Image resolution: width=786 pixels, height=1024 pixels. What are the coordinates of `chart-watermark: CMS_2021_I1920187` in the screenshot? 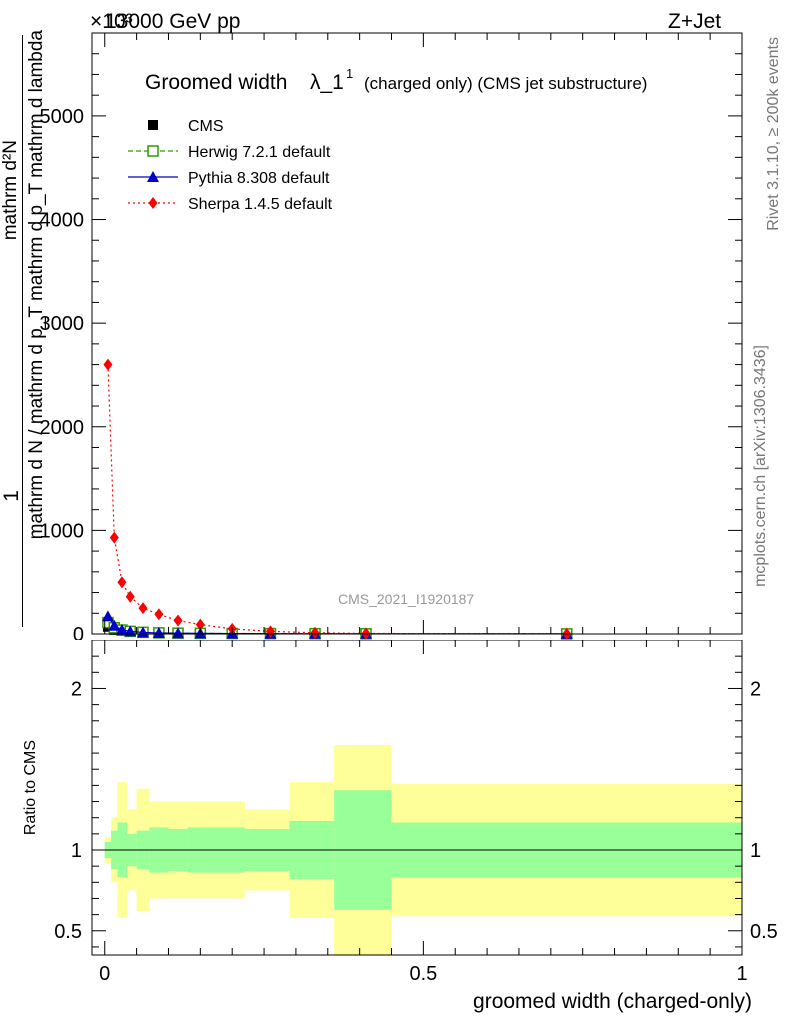 It's located at (406, 599).